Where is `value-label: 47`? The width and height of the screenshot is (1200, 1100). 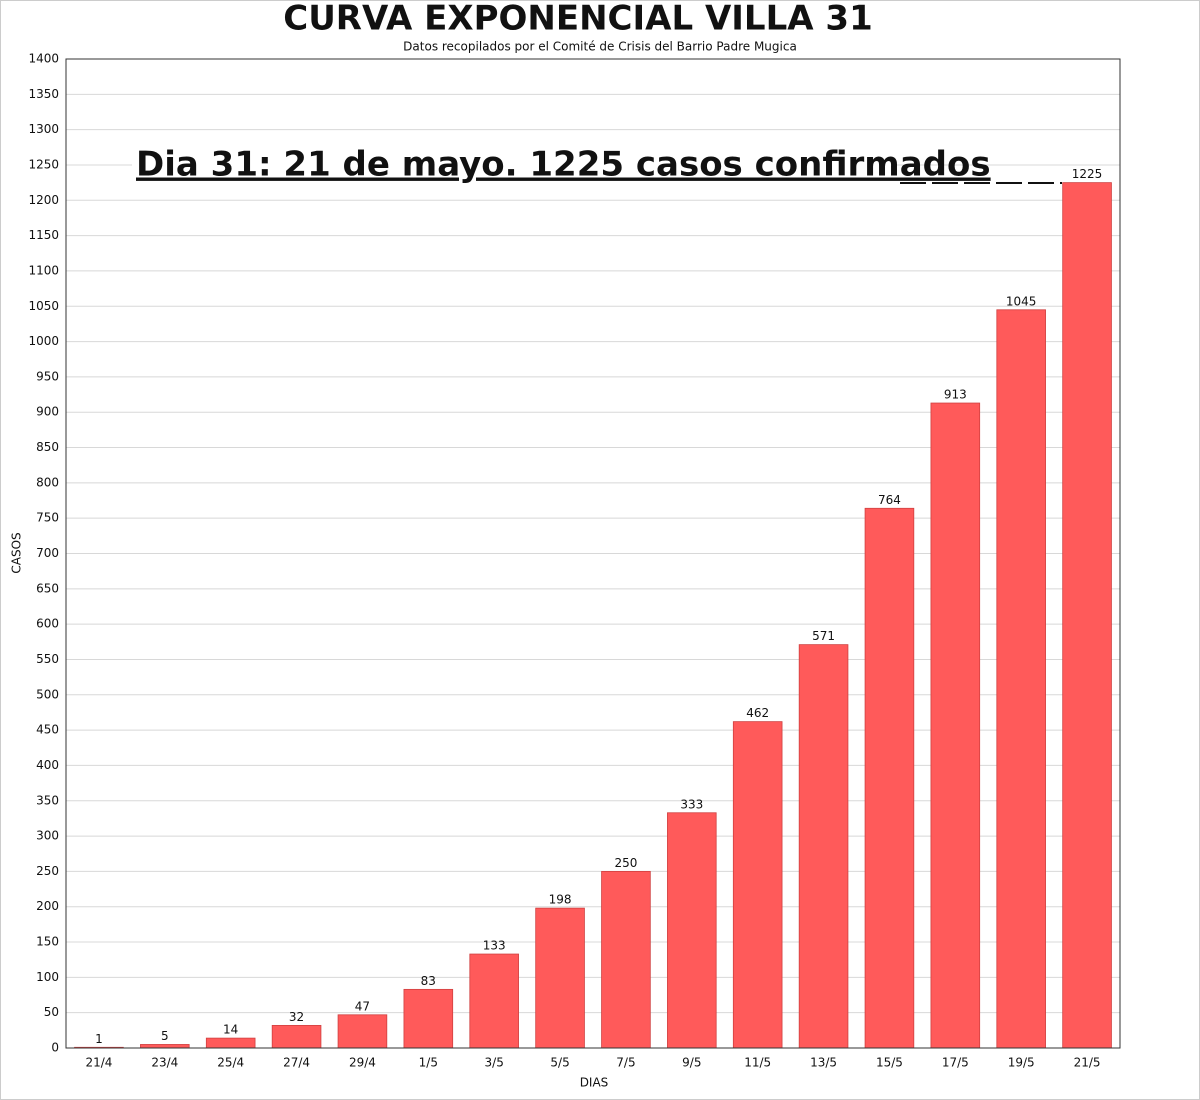 value-label: 47 is located at coordinates (362, 1006).